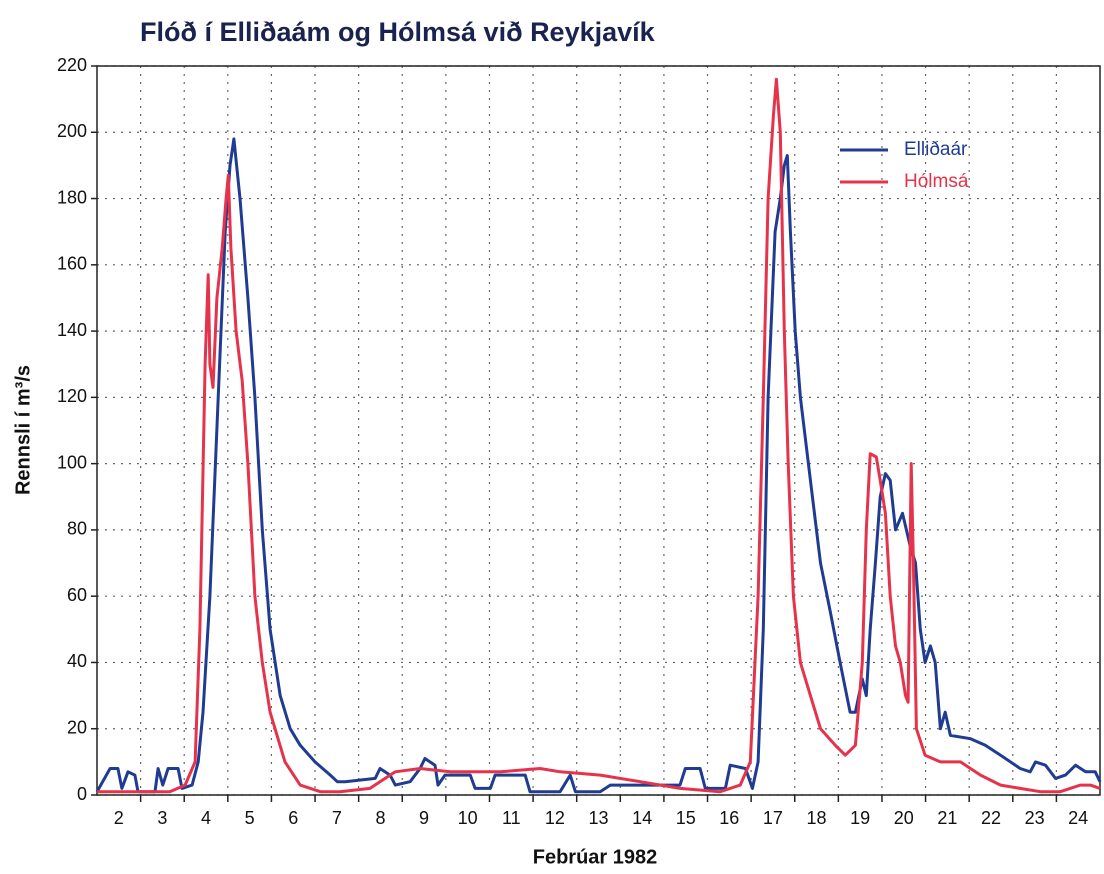 Image resolution: width=1104 pixels, height=874 pixels. What do you see at coordinates (555, 818) in the screenshot?
I see `x-tick-label: 12` at bounding box center [555, 818].